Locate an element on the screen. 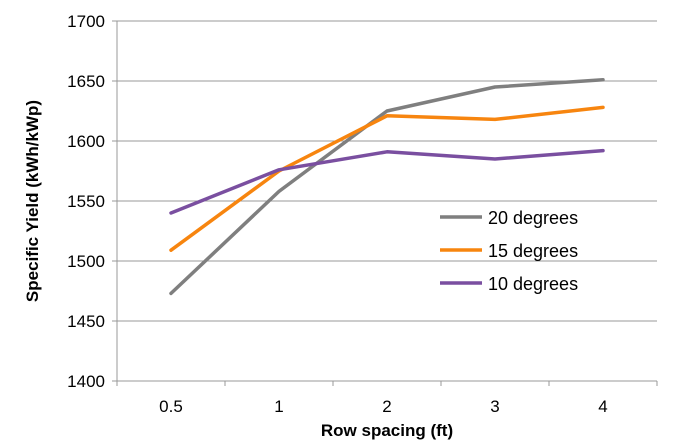  y-tick-label: 1500 is located at coordinates (86, 261).